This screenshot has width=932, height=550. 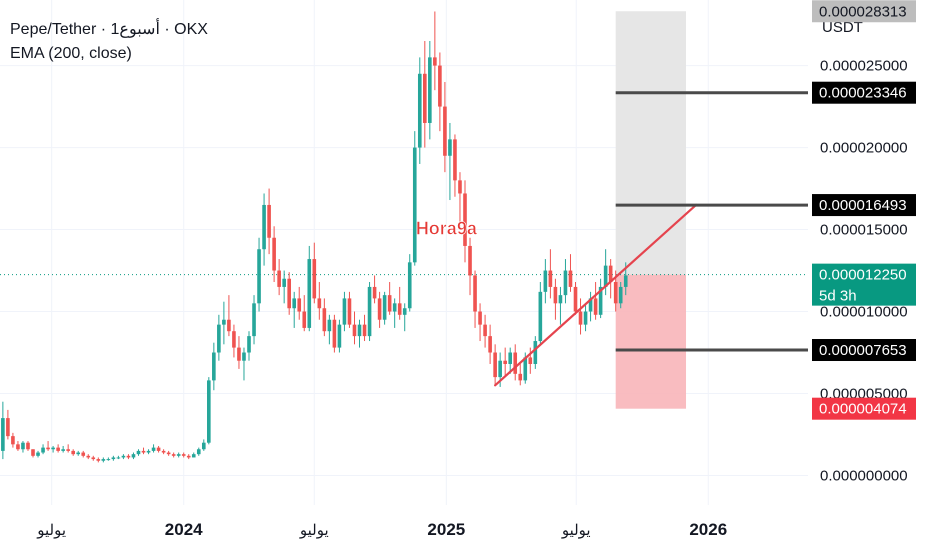 What do you see at coordinates (864, 350) in the screenshot?
I see `level-tag-3-bg` at bounding box center [864, 350].